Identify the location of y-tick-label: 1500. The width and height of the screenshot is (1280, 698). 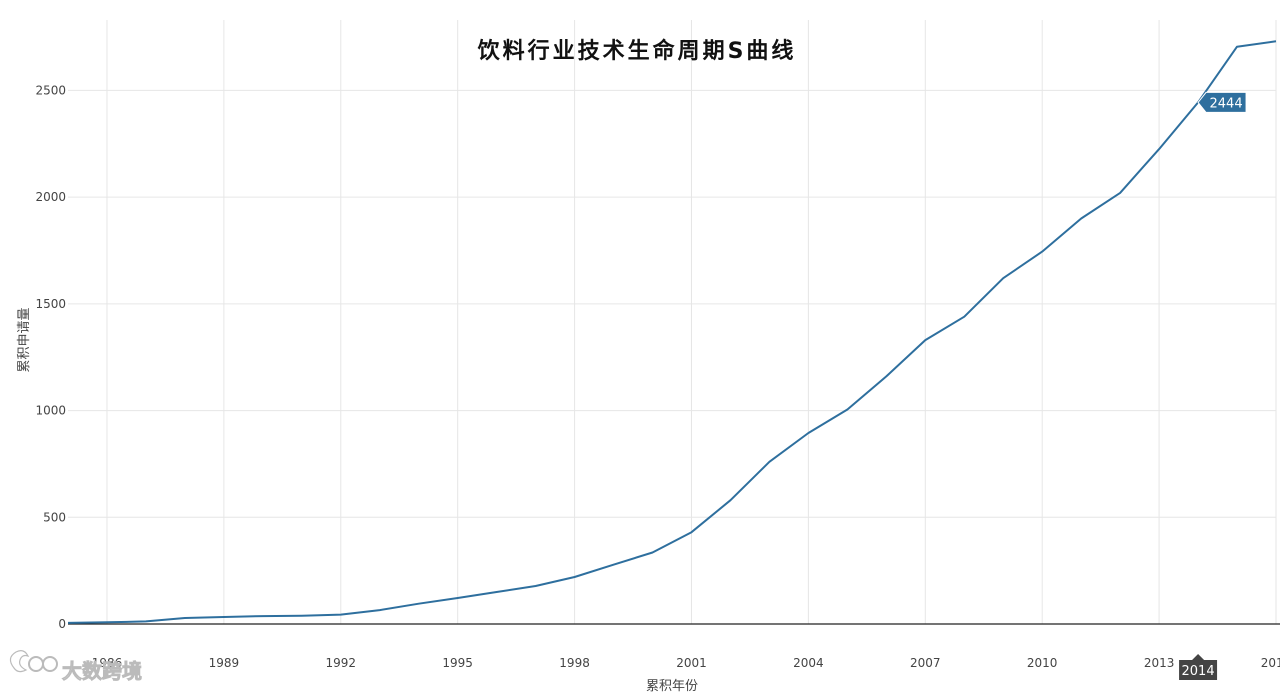
(50, 304).